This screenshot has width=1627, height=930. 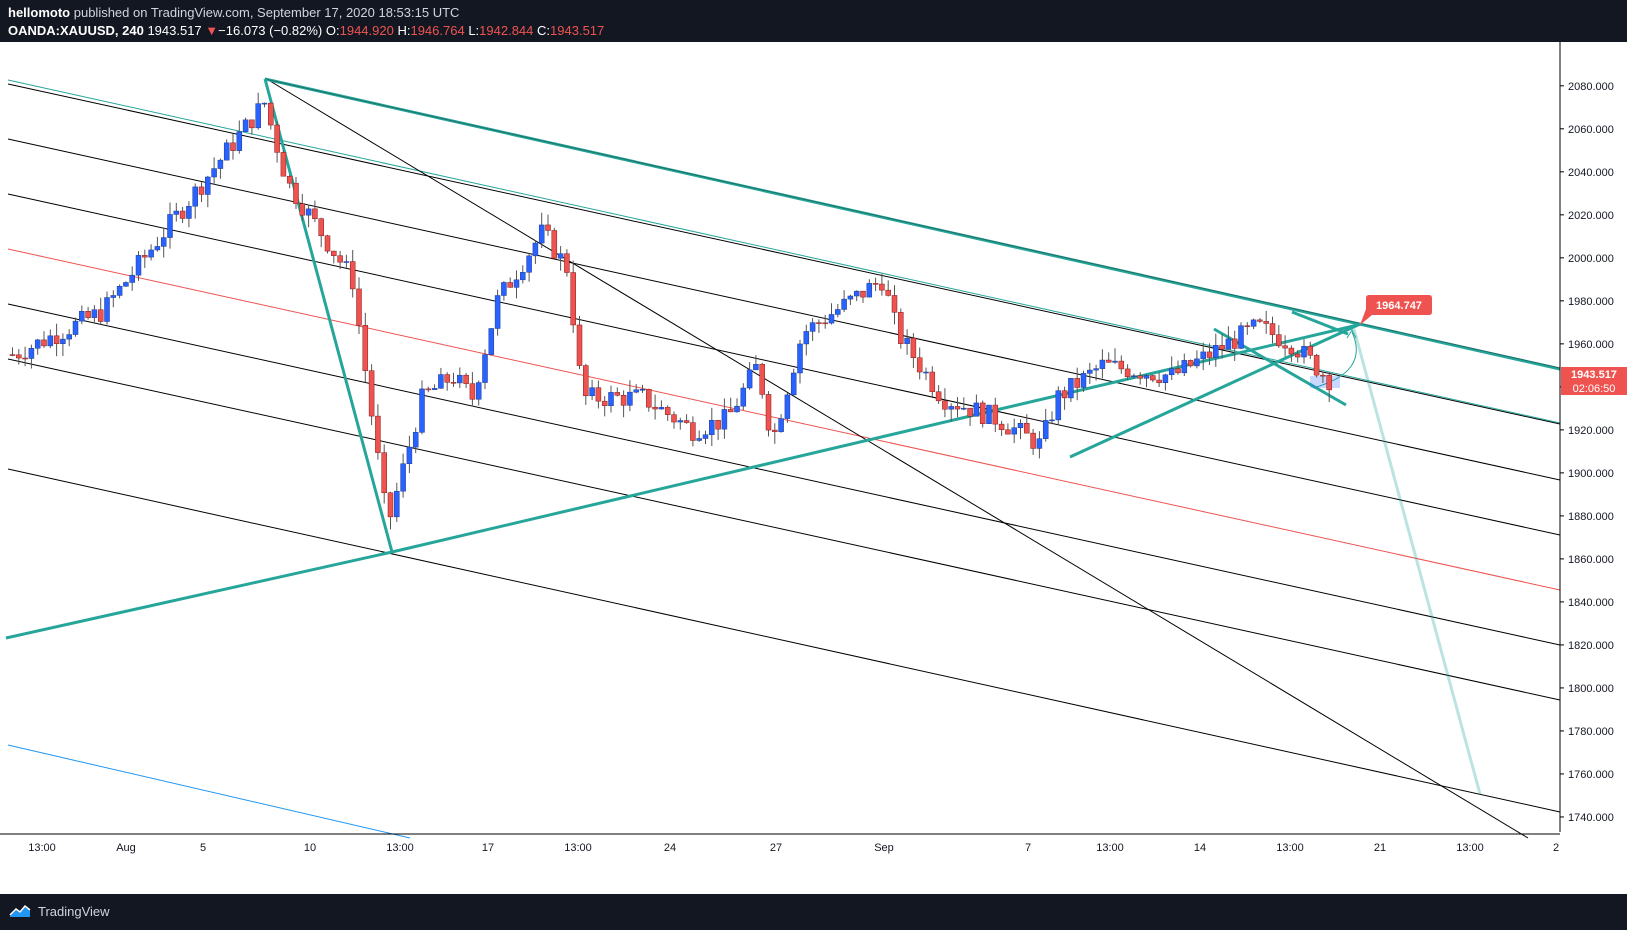 What do you see at coordinates (1556, 848) in the screenshot?
I see `time-tick-label: 2` at bounding box center [1556, 848].